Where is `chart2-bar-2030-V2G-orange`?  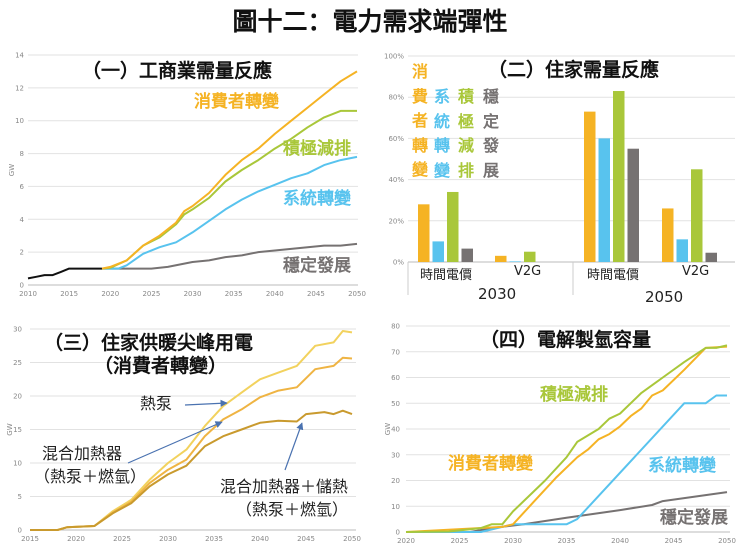 chart2-bar-2030-V2G-orange is located at coordinates (501, 258).